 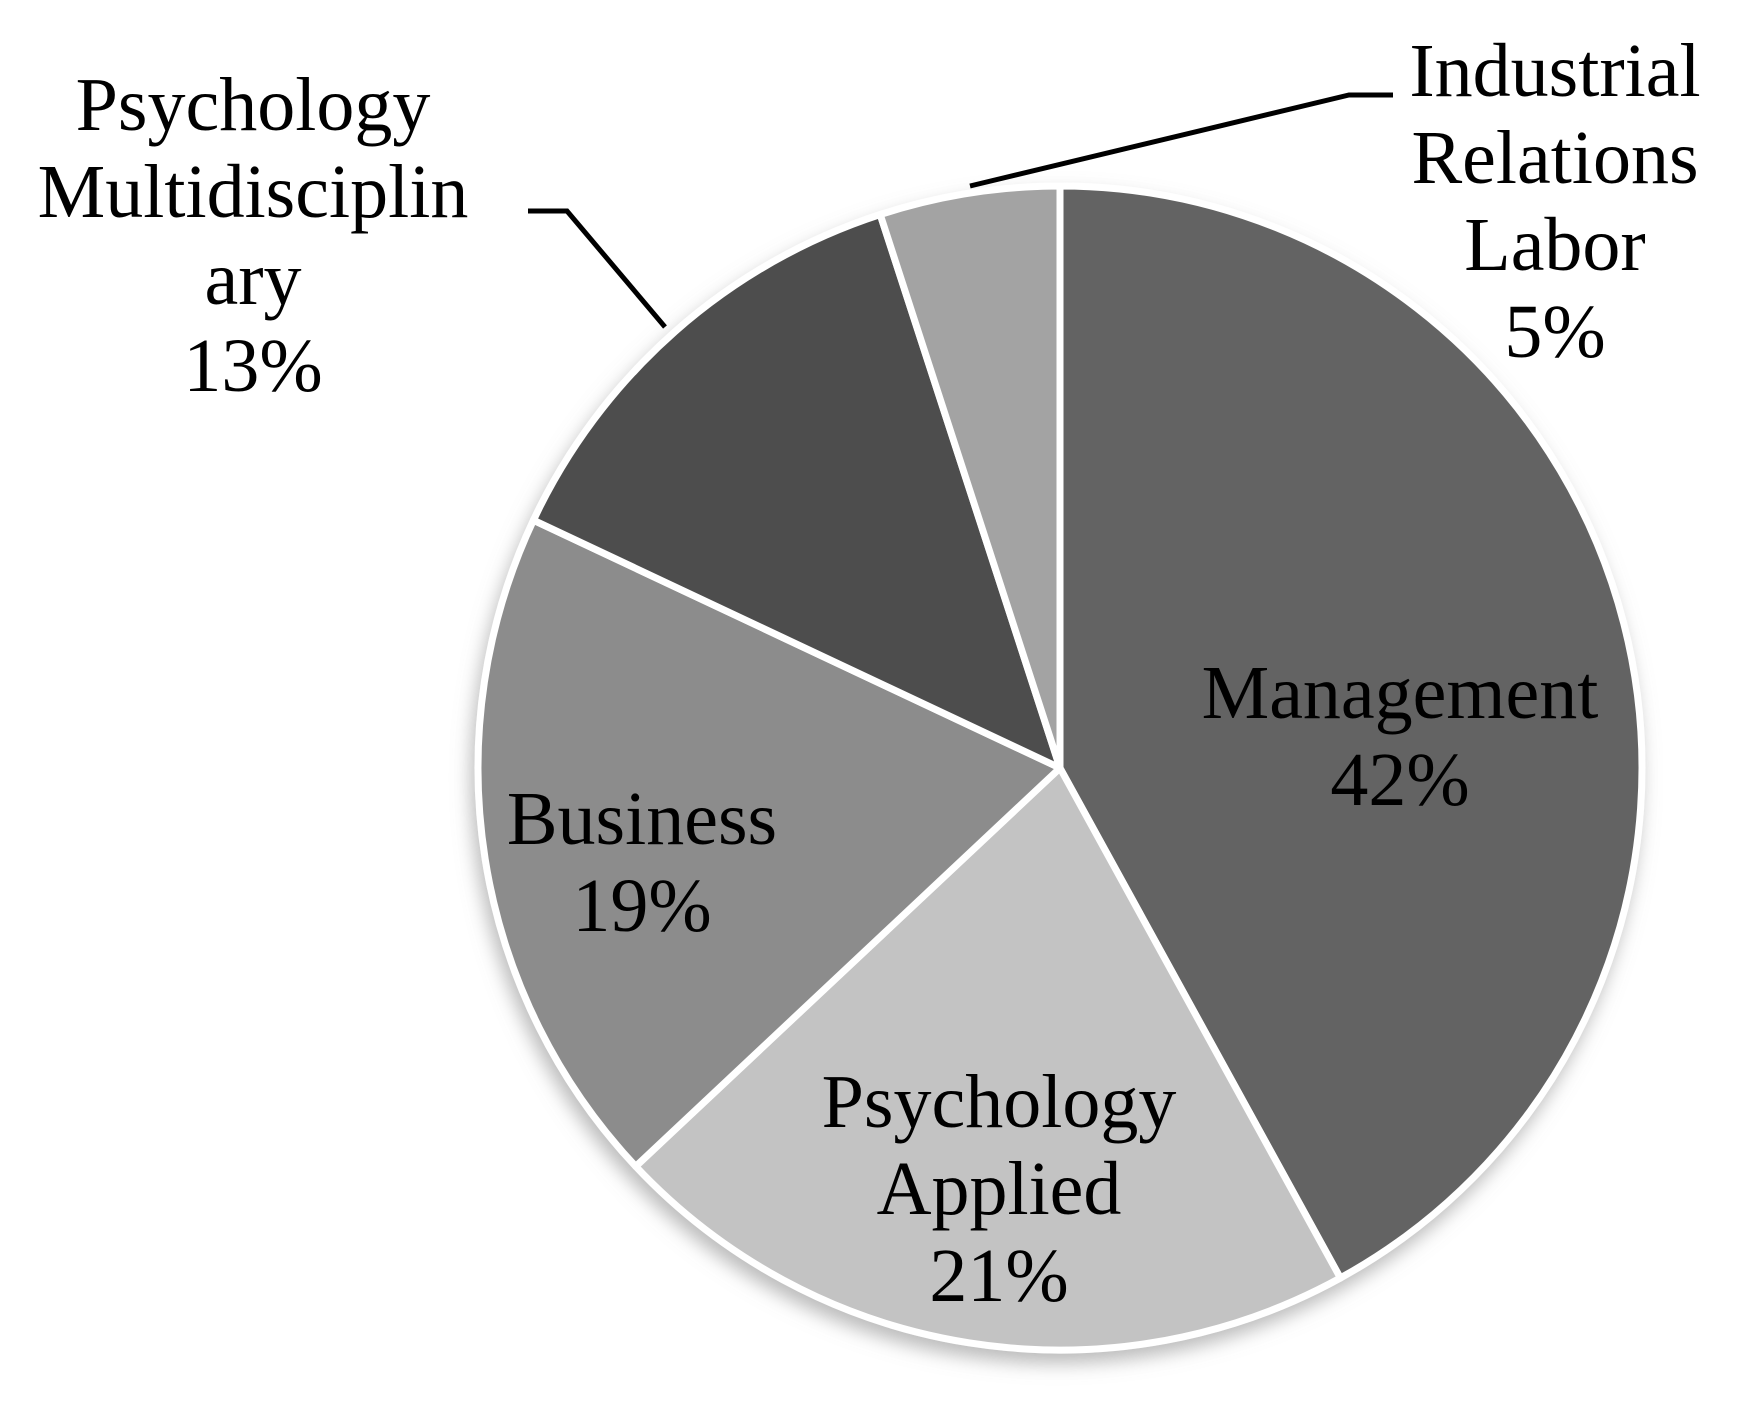 I want to click on slice-percent-label: 19%, so click(x=642, y=906).